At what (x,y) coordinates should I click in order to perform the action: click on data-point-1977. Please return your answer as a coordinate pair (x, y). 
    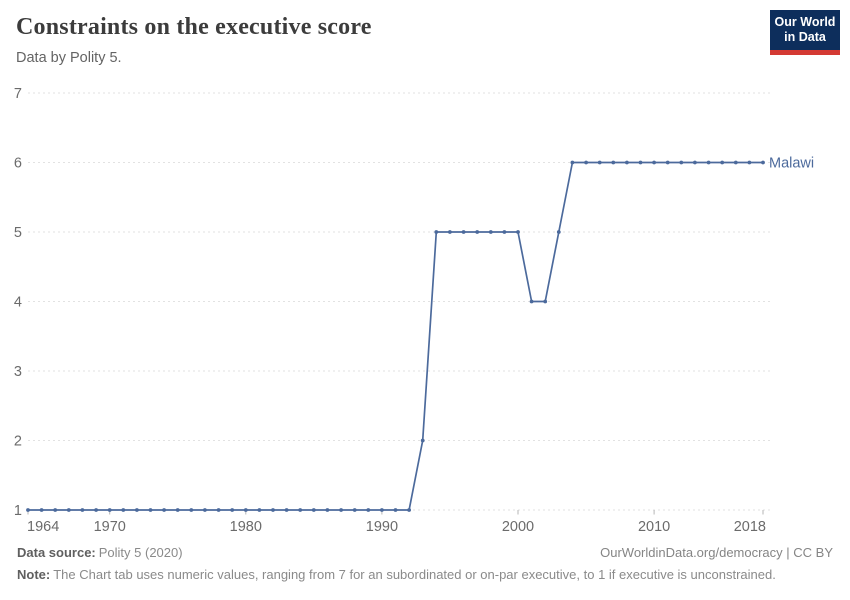
    Looking at the image, I should click on (205, 510).